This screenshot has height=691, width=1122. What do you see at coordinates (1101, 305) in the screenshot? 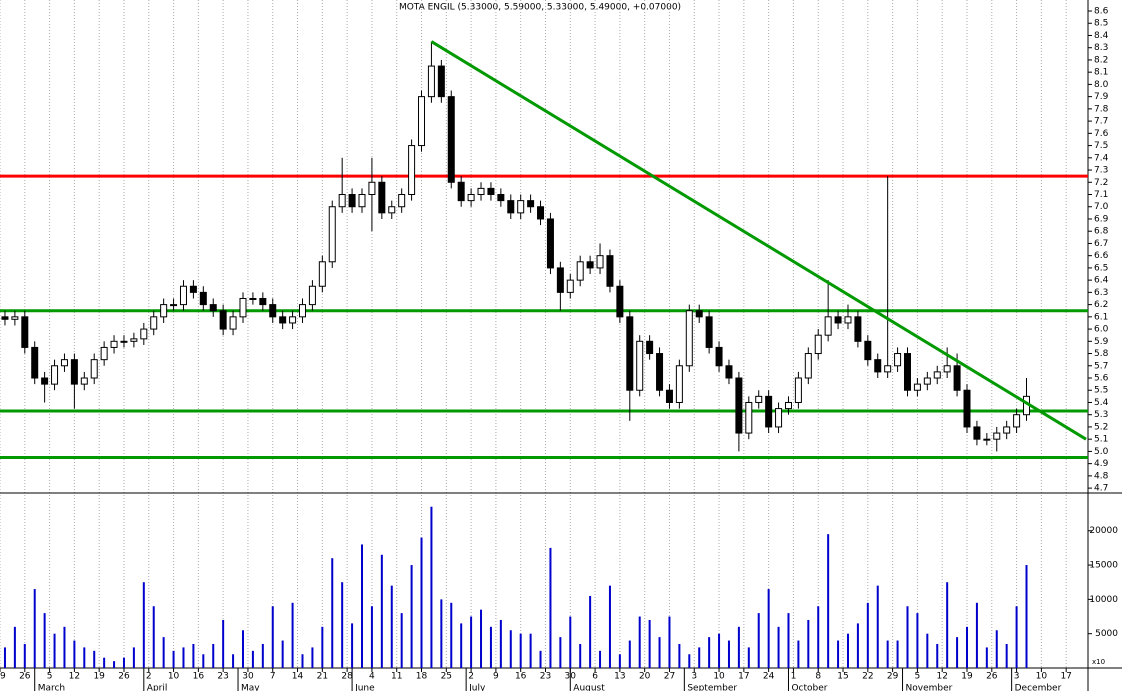
I see `y-tick-label: 6.2` at bounding box center [1101, 305].